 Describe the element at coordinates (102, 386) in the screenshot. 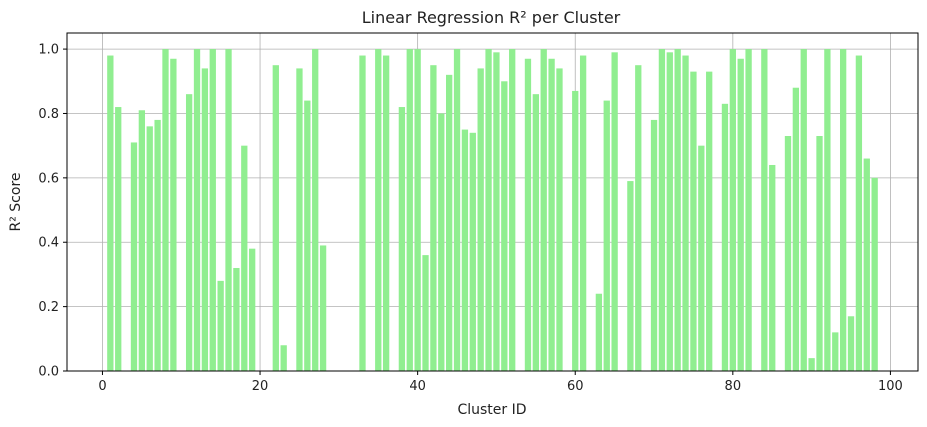

I see `x-tick-label: 0` at that location.